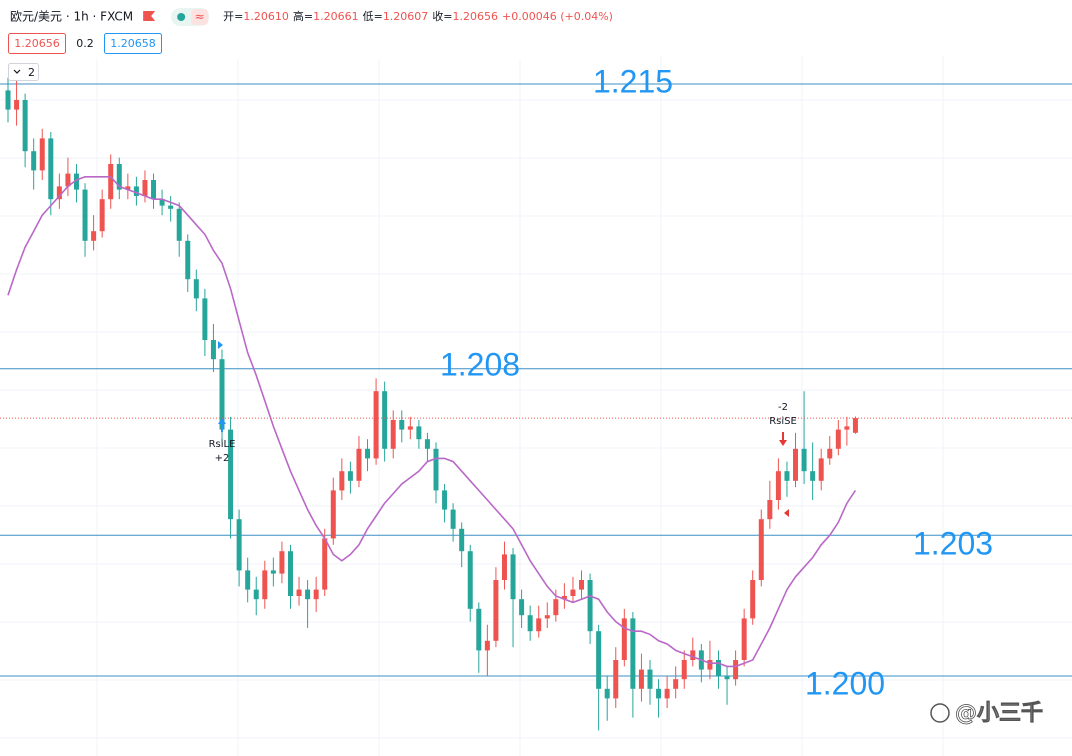 The width and height of the screenshot is (1072, 756). Describe the element at coordinates (181, 17) in the screenshot. I see `toggle-dot` at that location.